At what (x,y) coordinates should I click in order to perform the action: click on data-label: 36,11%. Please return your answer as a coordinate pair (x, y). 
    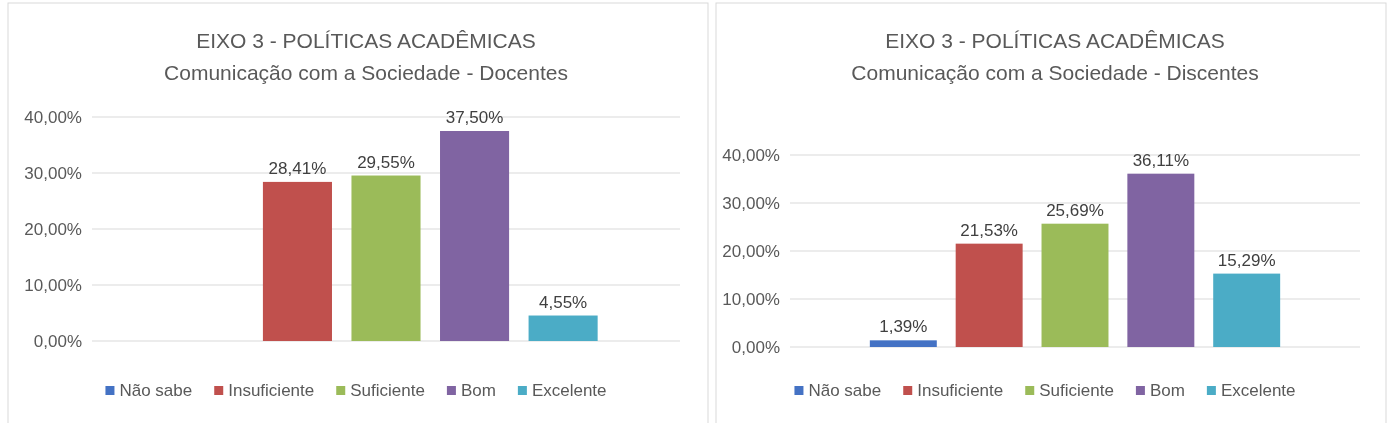
    Looking at the image, I should click on (1161, 160).